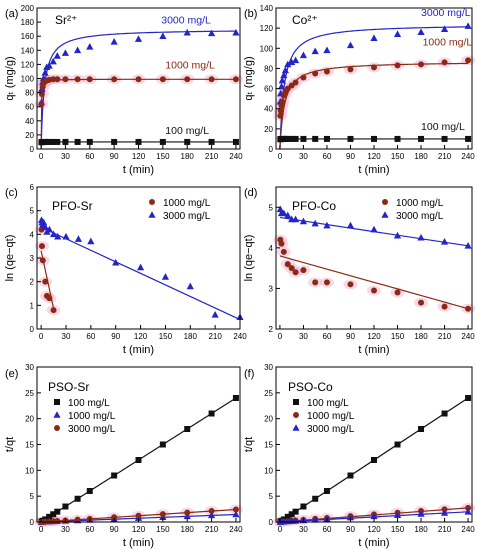  I want to click on x-tick-label: 180, so click(421, 529).